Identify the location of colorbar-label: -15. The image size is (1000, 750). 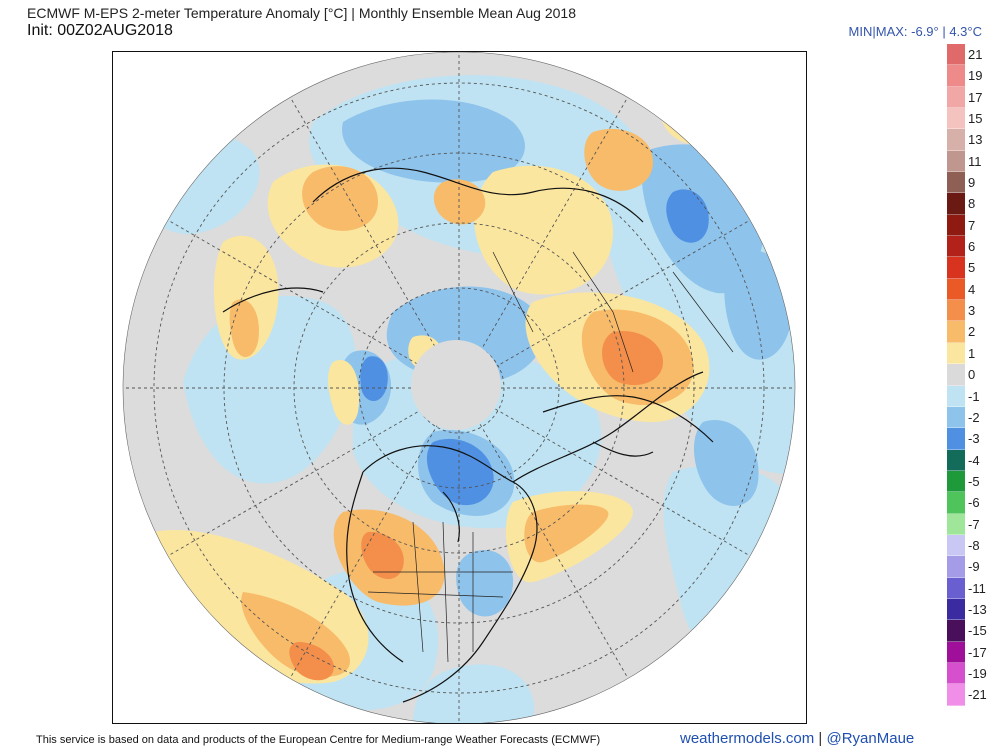
(977, 631).